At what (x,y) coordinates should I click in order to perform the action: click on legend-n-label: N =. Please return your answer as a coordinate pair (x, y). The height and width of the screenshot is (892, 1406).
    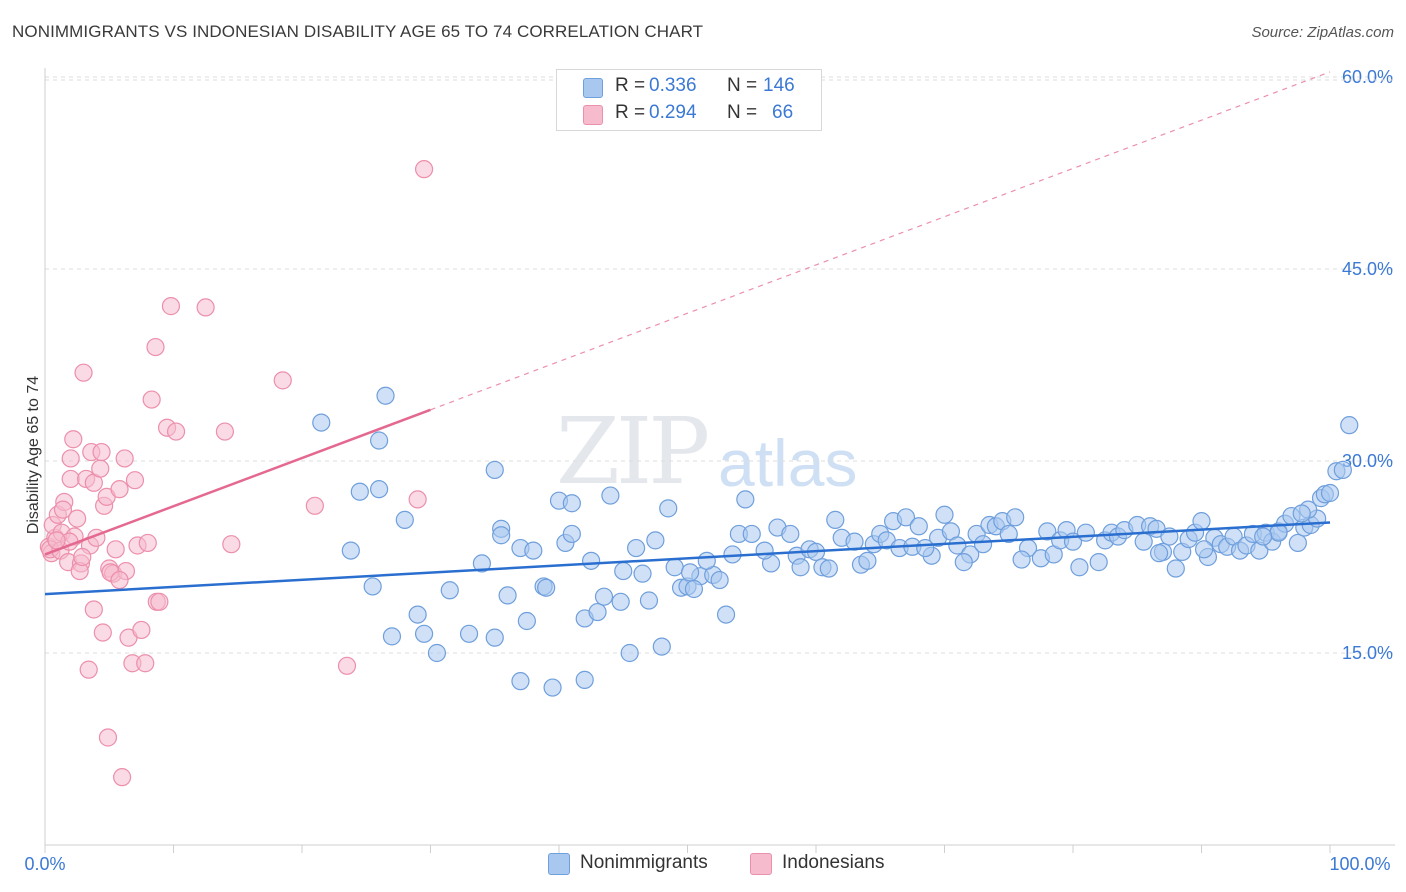
    Looking at the image, I should click on (742, 112).